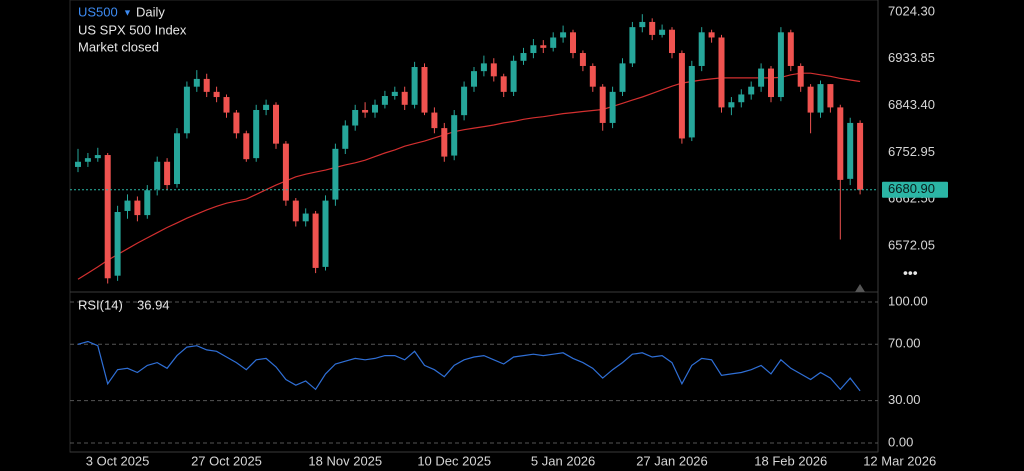  Describe the element at coordinates (911, 188) in the screenshot. I see `last-price-label: 6680.90` at that location.